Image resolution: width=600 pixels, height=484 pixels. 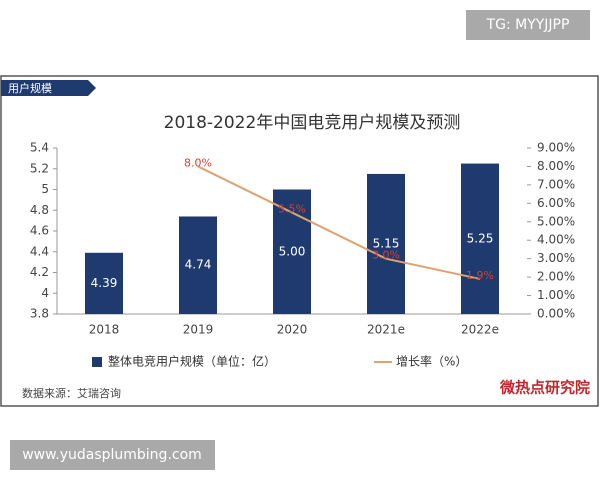 What do you see at coordinates (480, 330) in the screenshot?
I see `x-tick-label: 2022e` at bounding box center [480, 330].